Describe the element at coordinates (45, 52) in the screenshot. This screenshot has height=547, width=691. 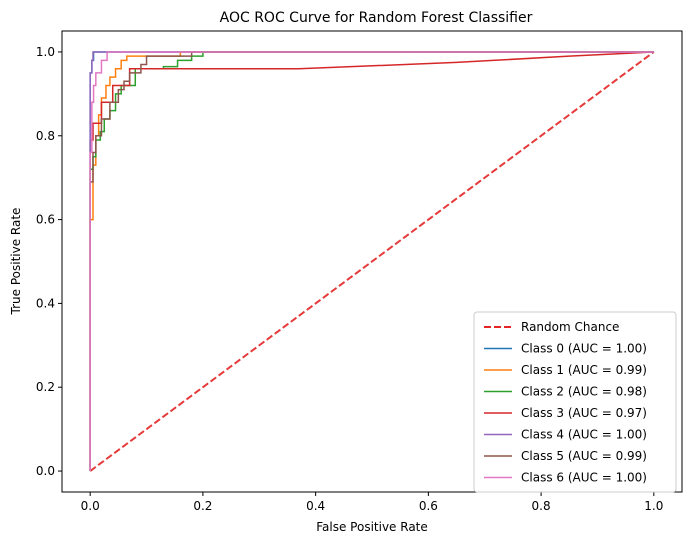
I see `y-tick-label: 1.0` at that location.